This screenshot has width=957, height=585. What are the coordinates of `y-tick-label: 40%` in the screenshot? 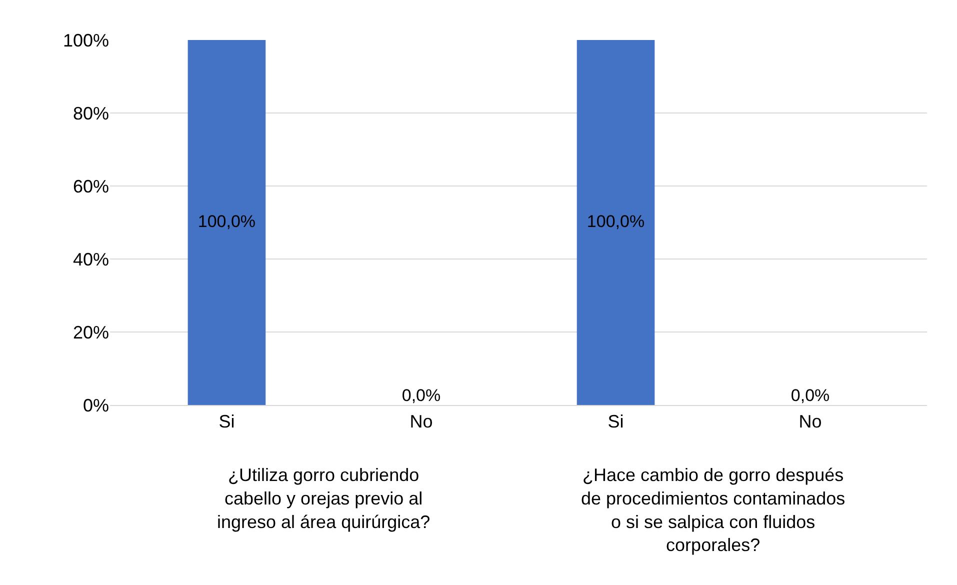 It's located at (90, 259).